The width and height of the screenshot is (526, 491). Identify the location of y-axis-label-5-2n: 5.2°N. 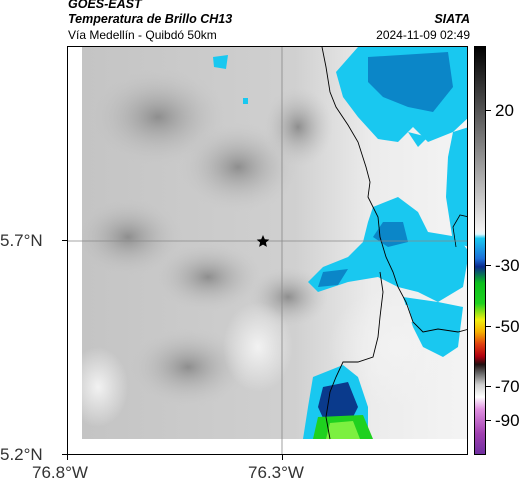
(21, 454).